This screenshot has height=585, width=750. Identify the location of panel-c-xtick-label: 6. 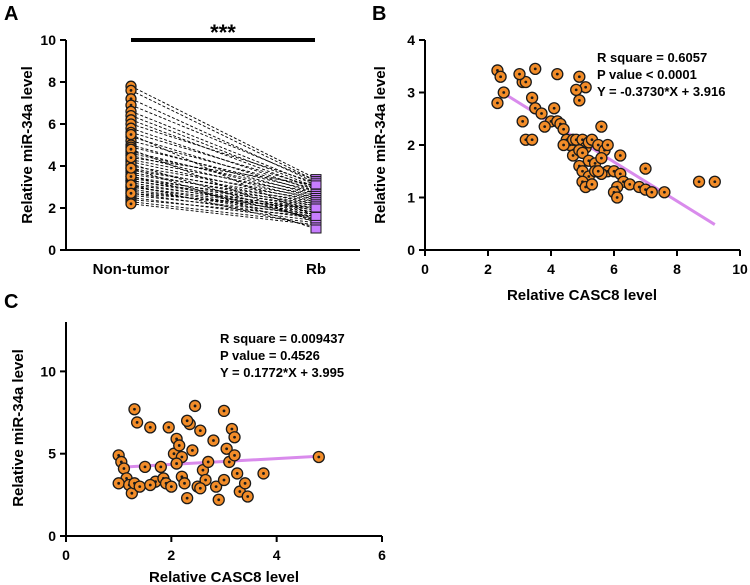
(382, 555).